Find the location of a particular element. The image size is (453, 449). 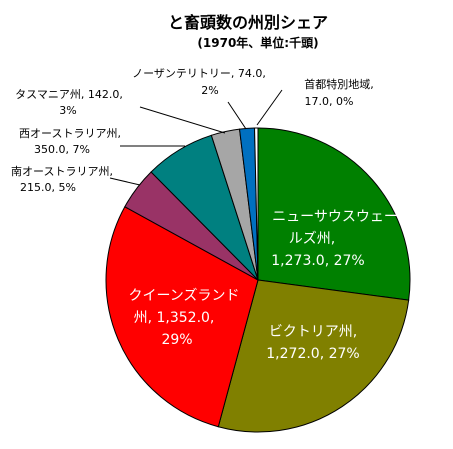

leader-line-tas is located at coordinates (182, 120).